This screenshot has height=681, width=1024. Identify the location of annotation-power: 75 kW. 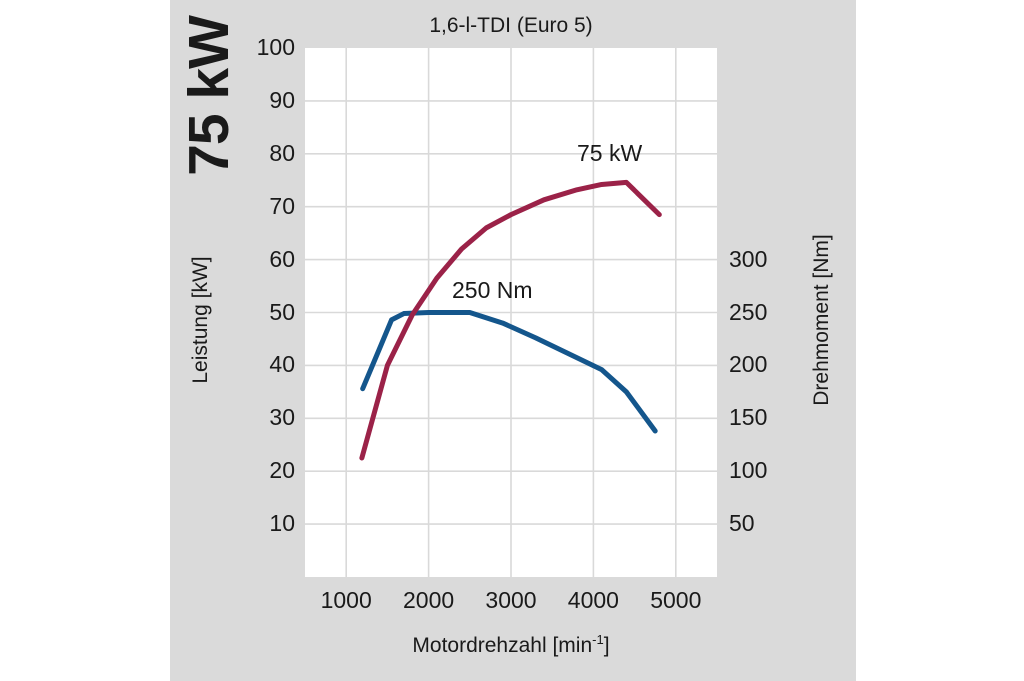
(610, 153).